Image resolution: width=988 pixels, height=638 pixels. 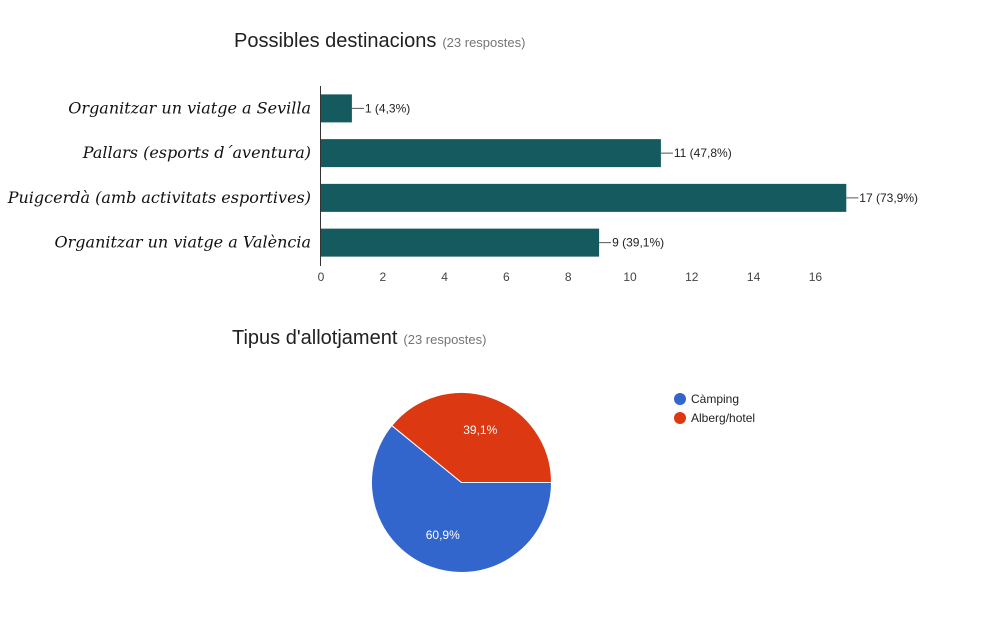 What do you see at coordinates (506, 277) in the screenshot?
I see `x-tick-label-3: 6` at bounding box center [506, 277].